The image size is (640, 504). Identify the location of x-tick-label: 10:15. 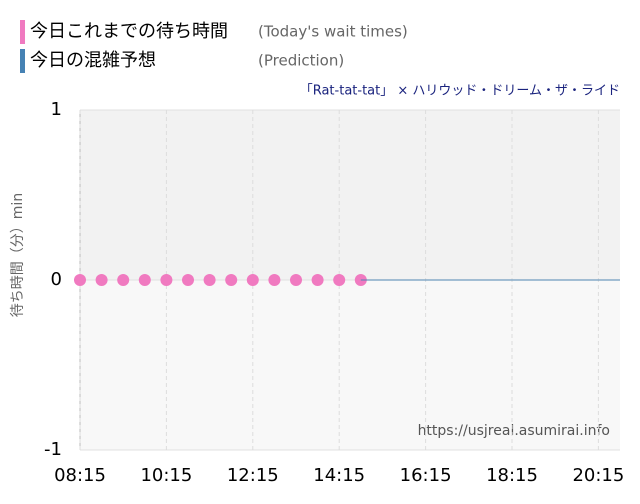
(166, 475).